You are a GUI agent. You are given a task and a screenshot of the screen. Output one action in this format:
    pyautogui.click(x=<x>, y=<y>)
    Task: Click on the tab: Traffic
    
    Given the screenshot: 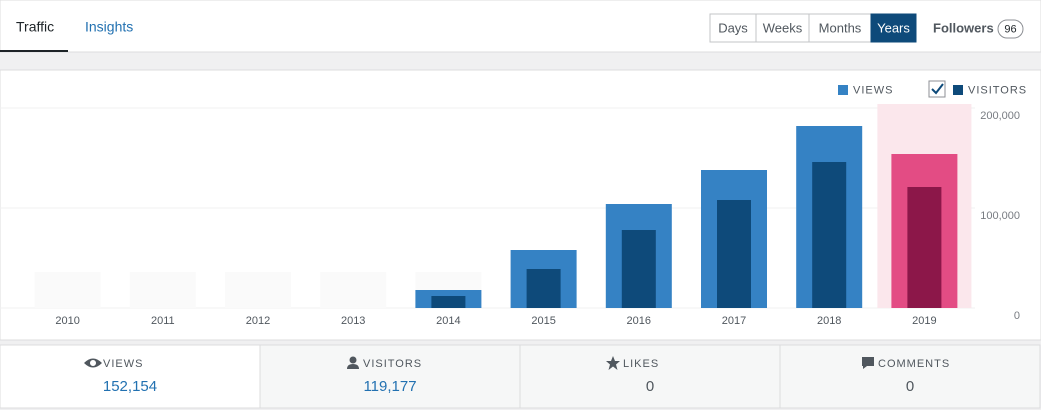 What is the action you would take?
    pyautogui.click(x=35, y=27)
    